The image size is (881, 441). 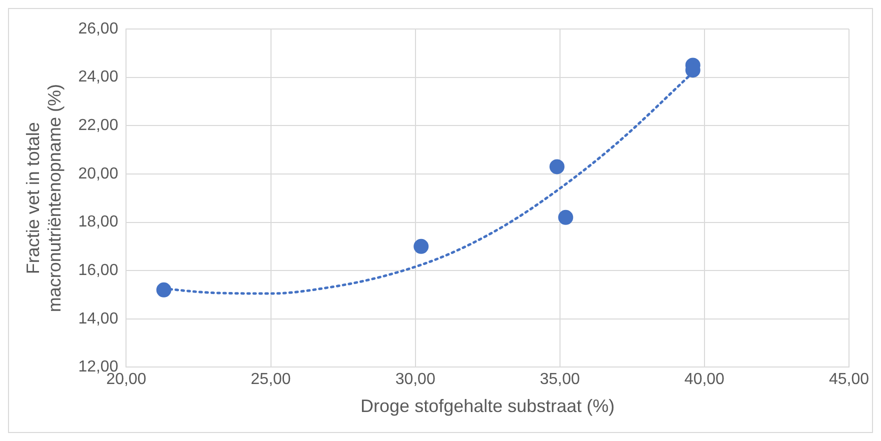 What do you see at coordinates (560, 379) in the screenshot?
I see `x-tick-label: 35,00` at bounding box center [560, 379].